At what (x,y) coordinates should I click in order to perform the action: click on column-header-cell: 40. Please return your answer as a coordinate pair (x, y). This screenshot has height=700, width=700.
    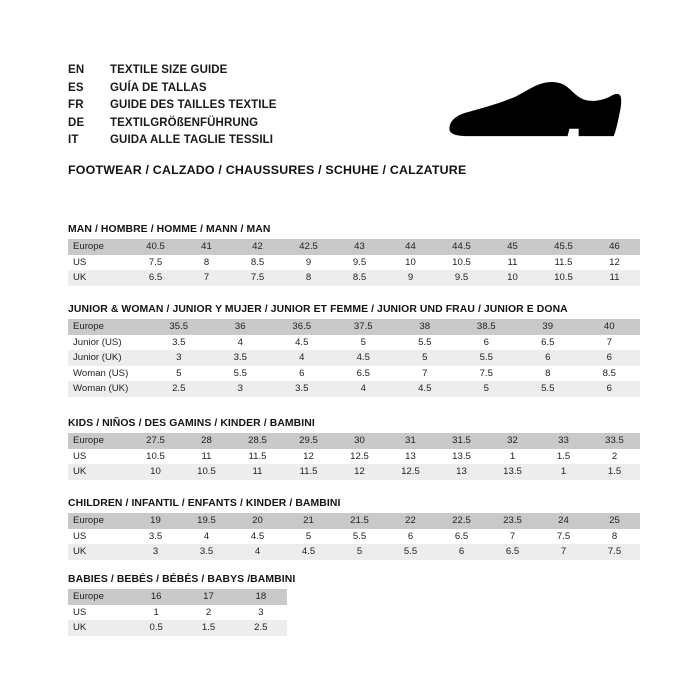
    Looking at the image, I should click on (609, 327).